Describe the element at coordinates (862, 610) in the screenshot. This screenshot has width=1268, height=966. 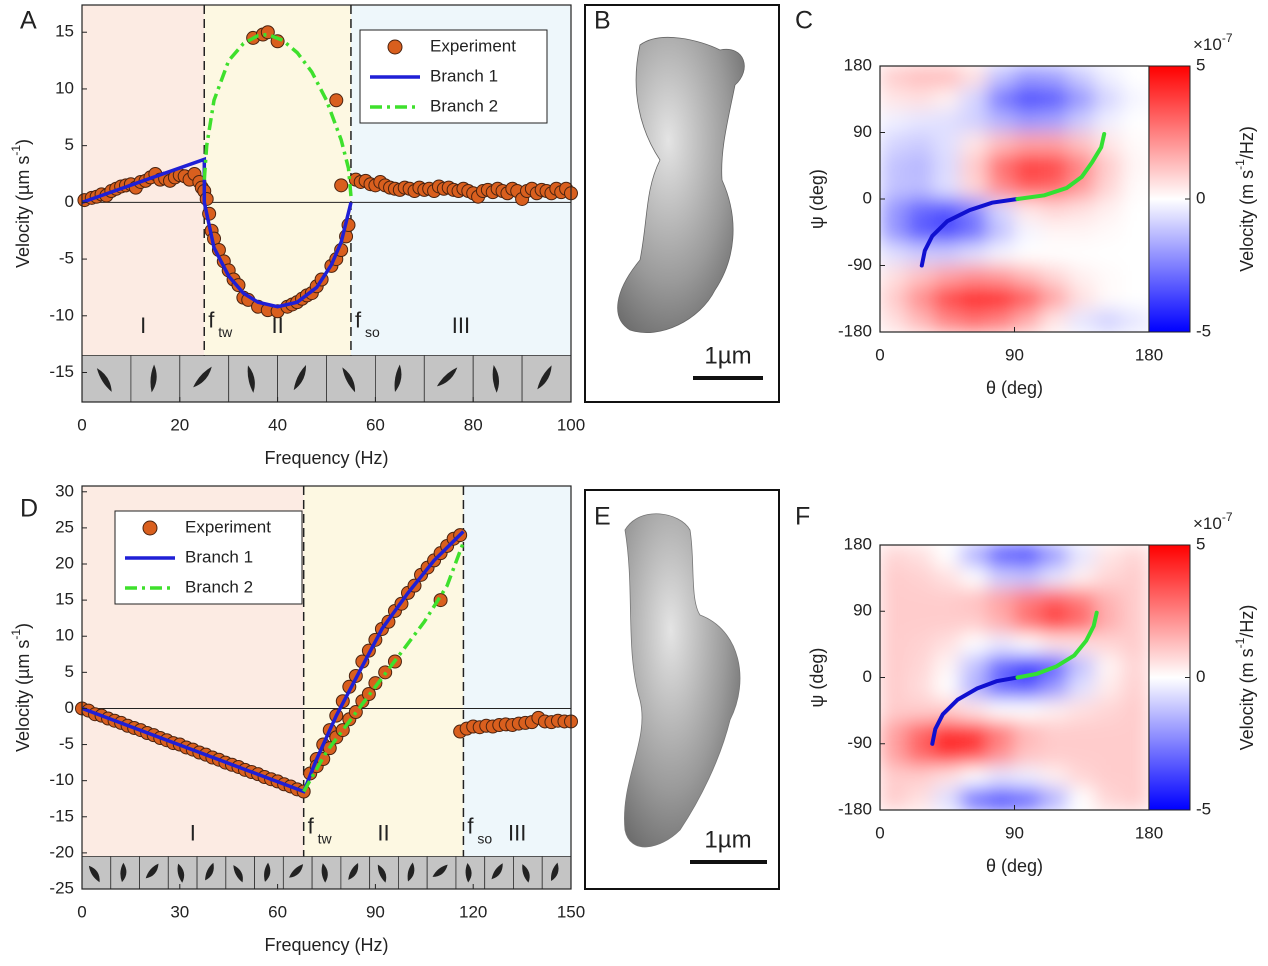
I see `y-tick-label: 90` at that location.